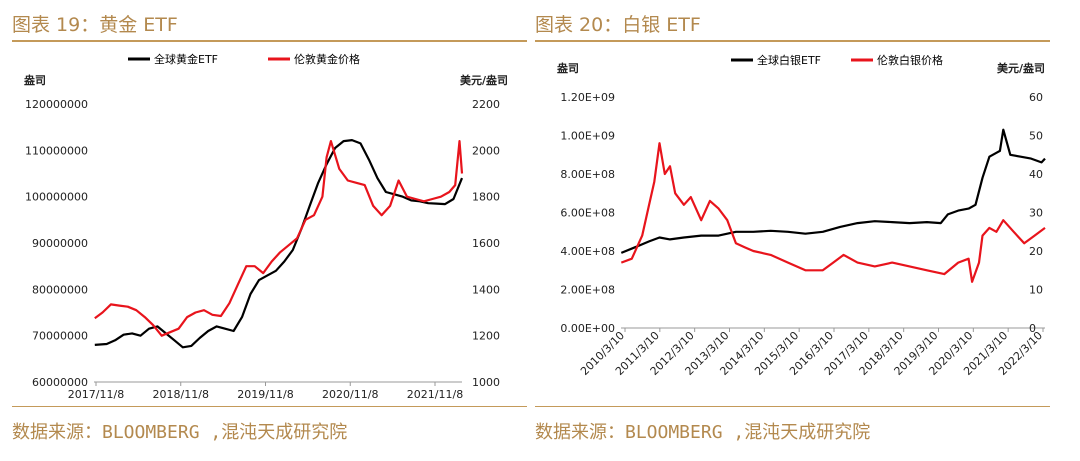  I want to click on left-y-tick-label: 100000000, so click(56, 197).